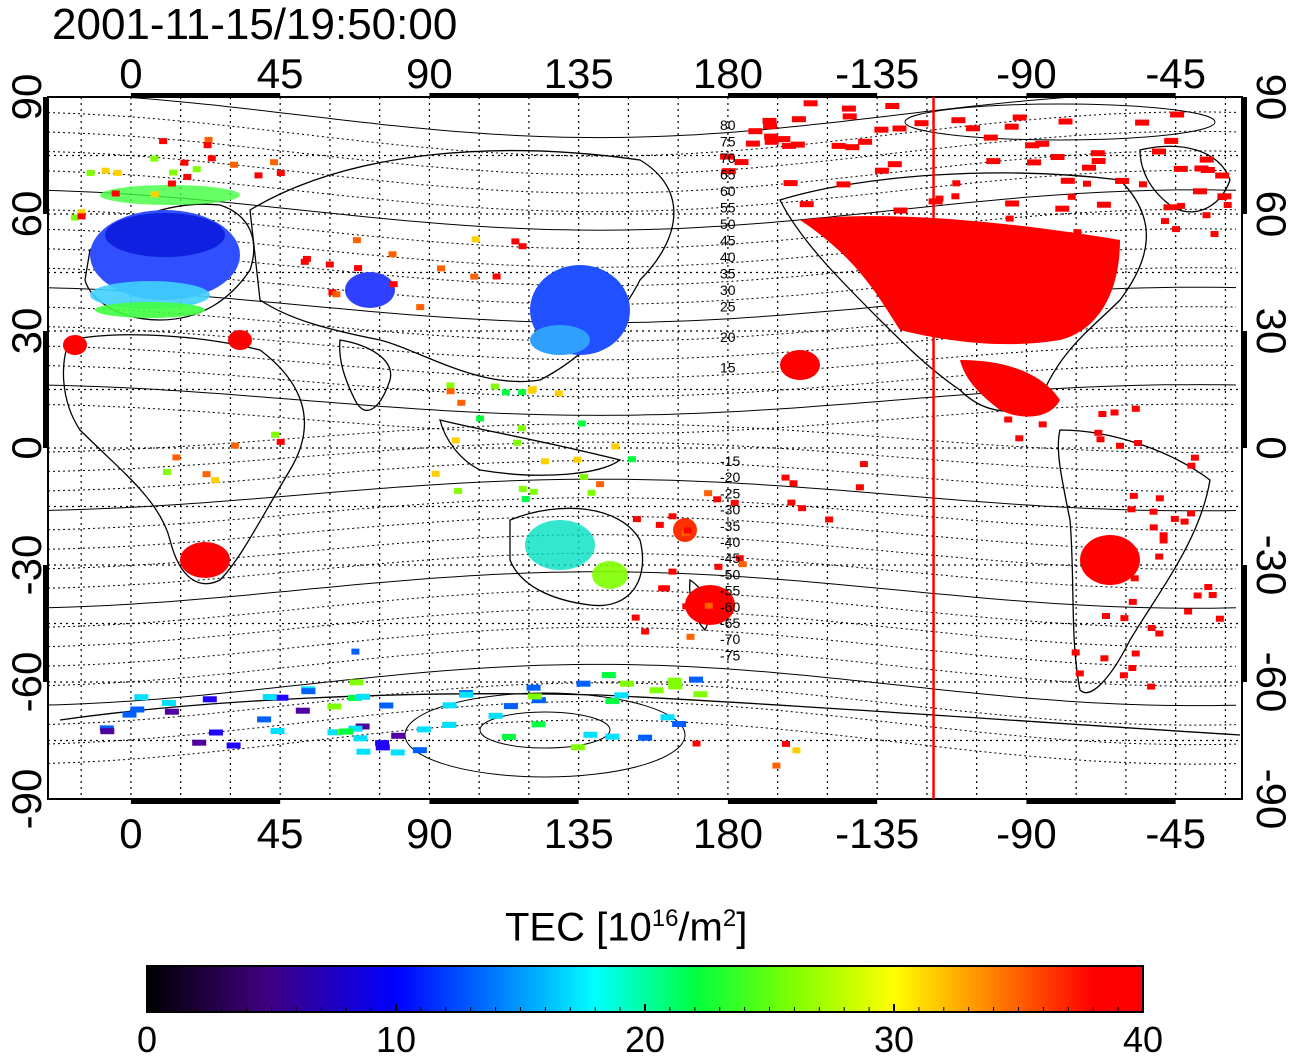  What do you see at coordinates (579, 73) in the screenshot?
I see `lon-tick-top: 135` at bounding box center [579, 73].